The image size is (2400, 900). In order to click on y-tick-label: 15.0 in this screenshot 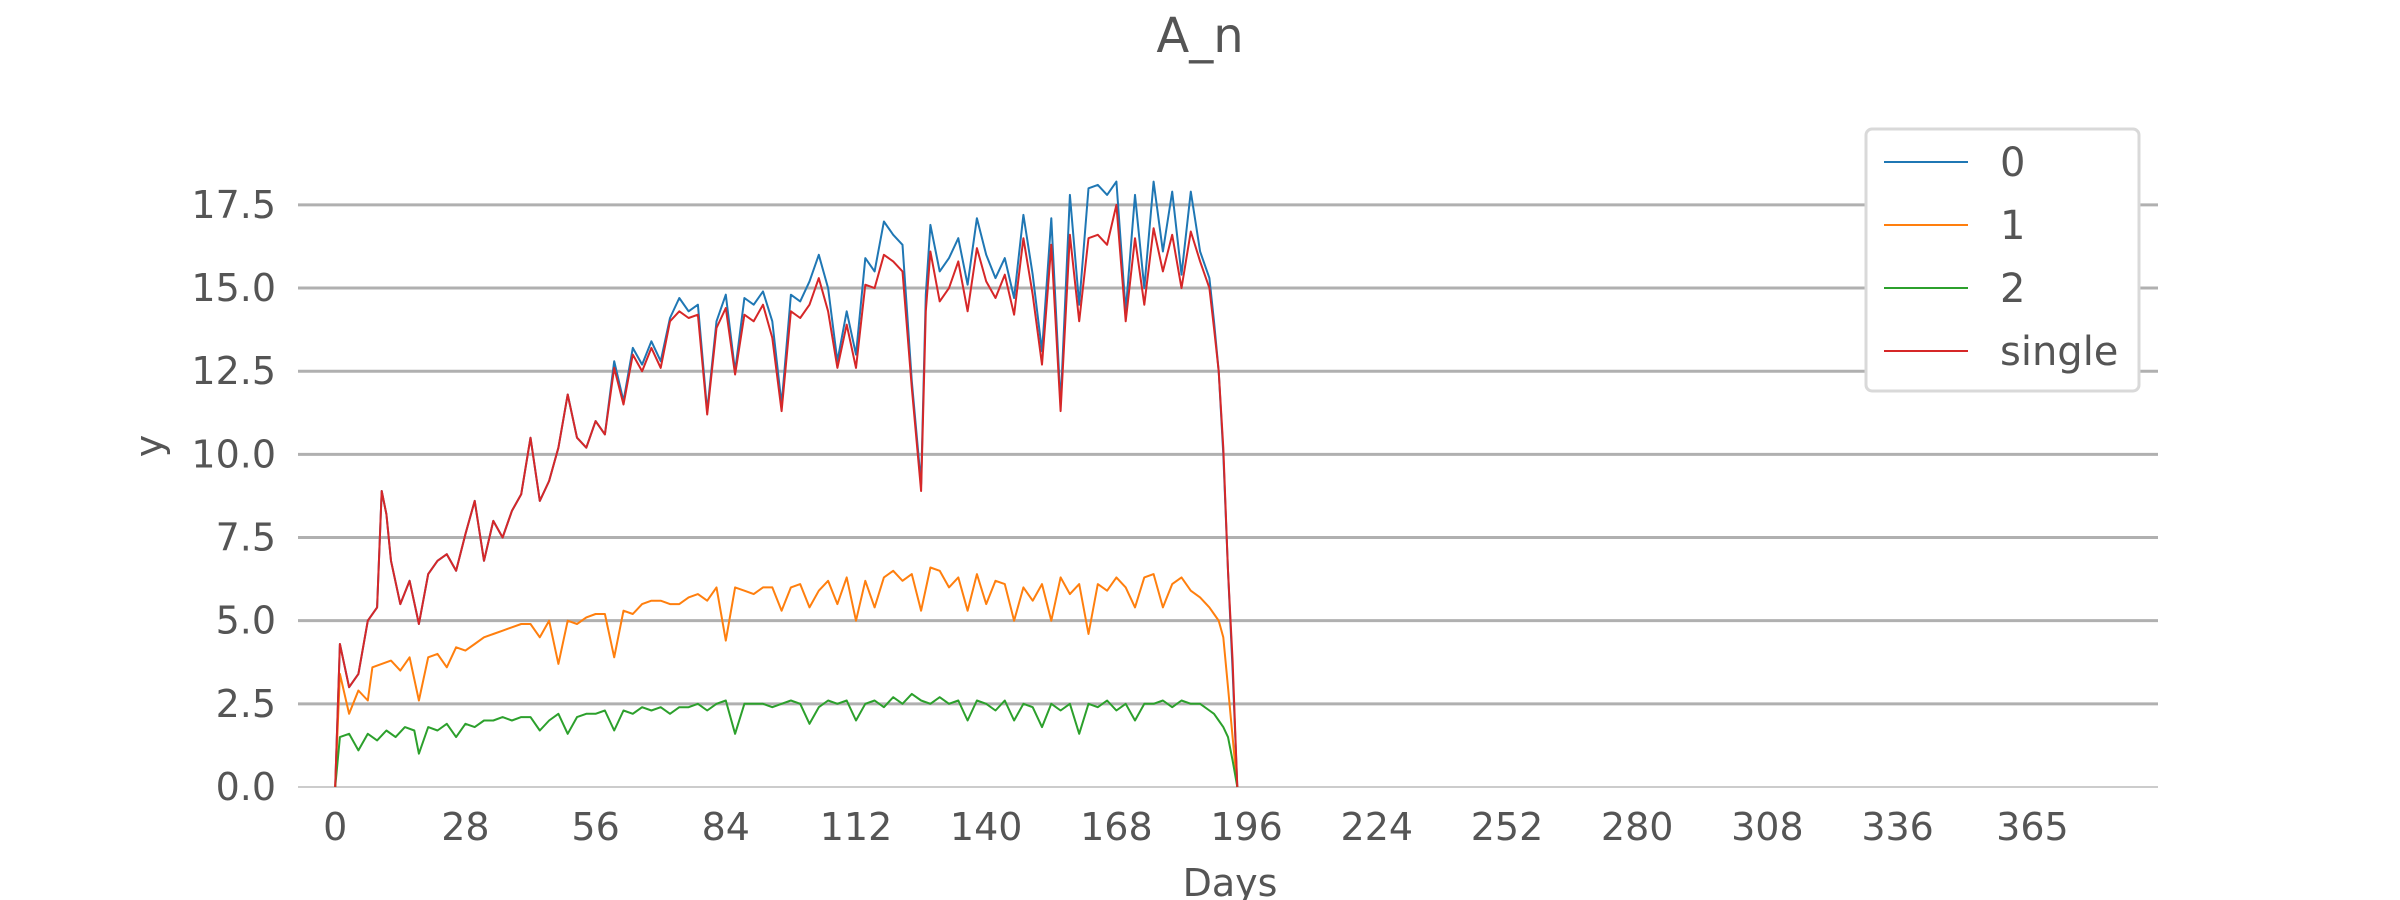, I will do `click(233, 288)`.